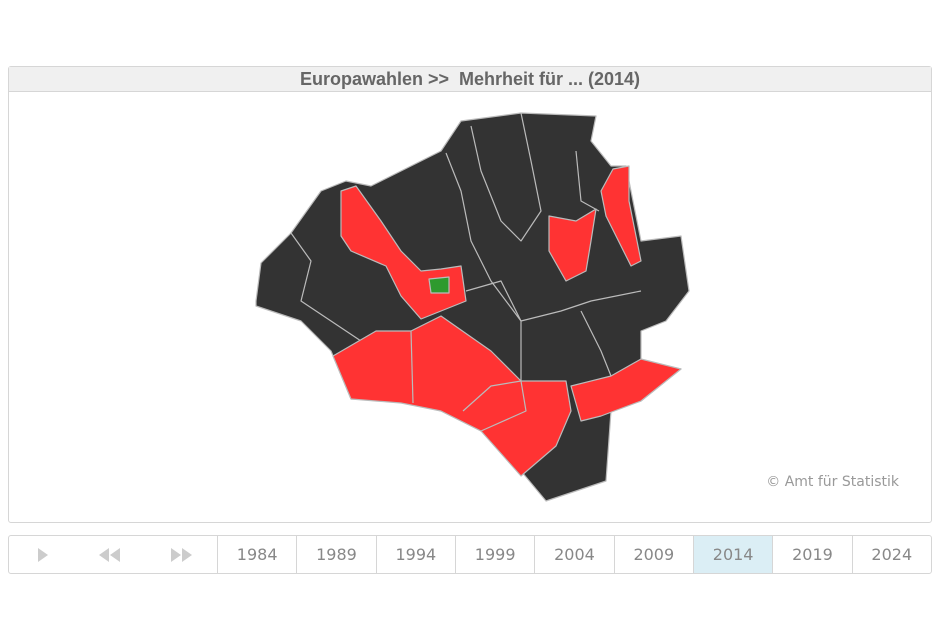 The image size is (945, 630). Describe the element at coordinates (181, 555) in the screenshot. I see `forward-button` at that location.